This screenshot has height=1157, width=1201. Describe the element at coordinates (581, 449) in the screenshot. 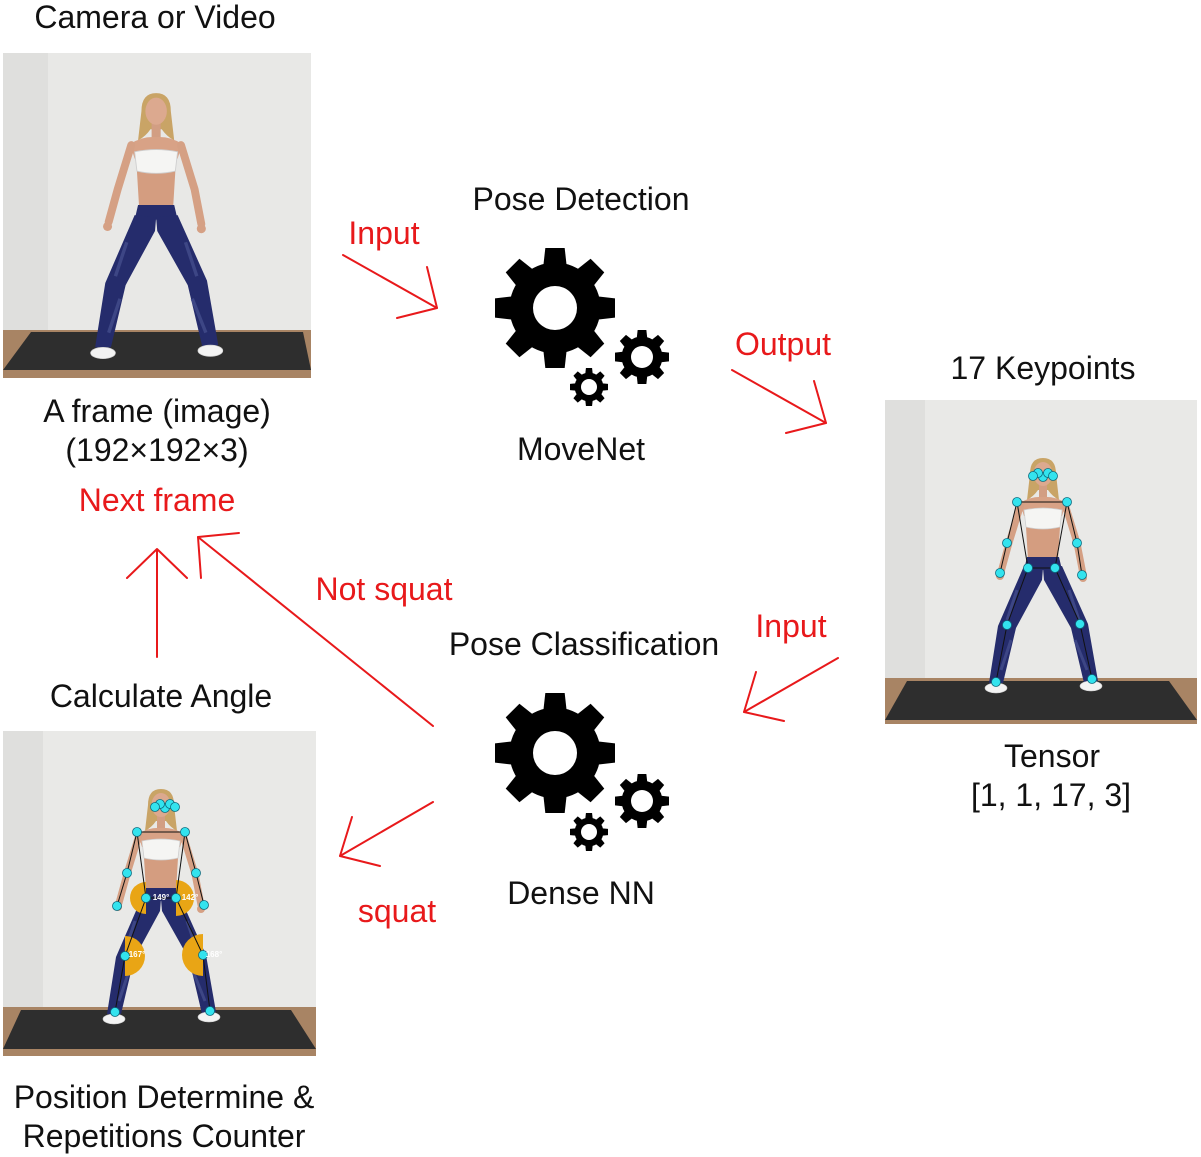

I see `pose-detection-model: MoveNet` at that location.